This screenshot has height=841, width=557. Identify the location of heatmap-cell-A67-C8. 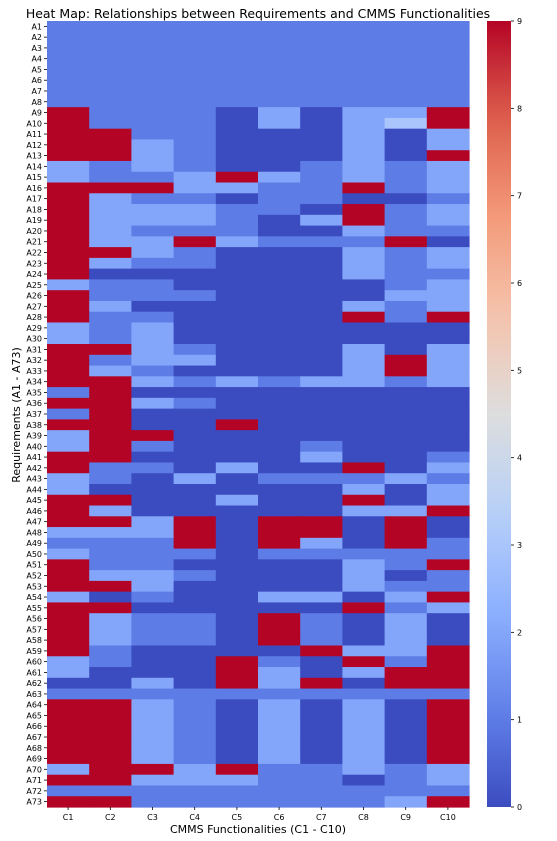
(364, 737).